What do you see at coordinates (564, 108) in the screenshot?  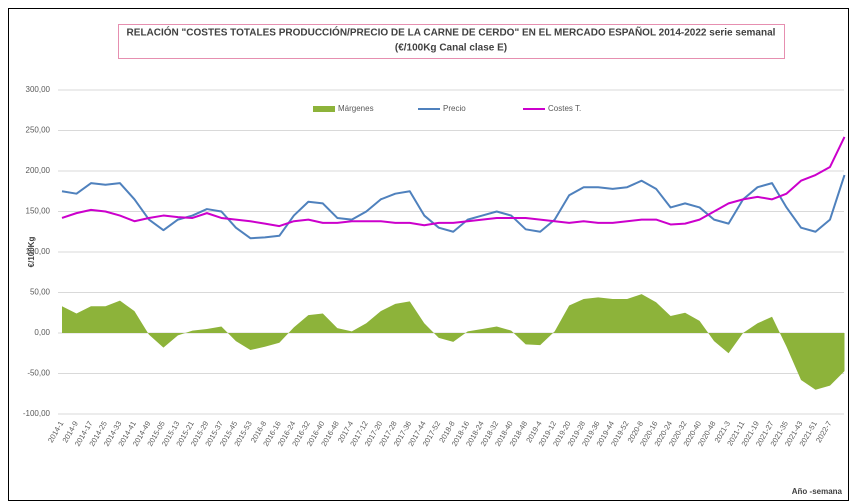 I see `legend-label: Costes T.` at bounding box center [564, 108].